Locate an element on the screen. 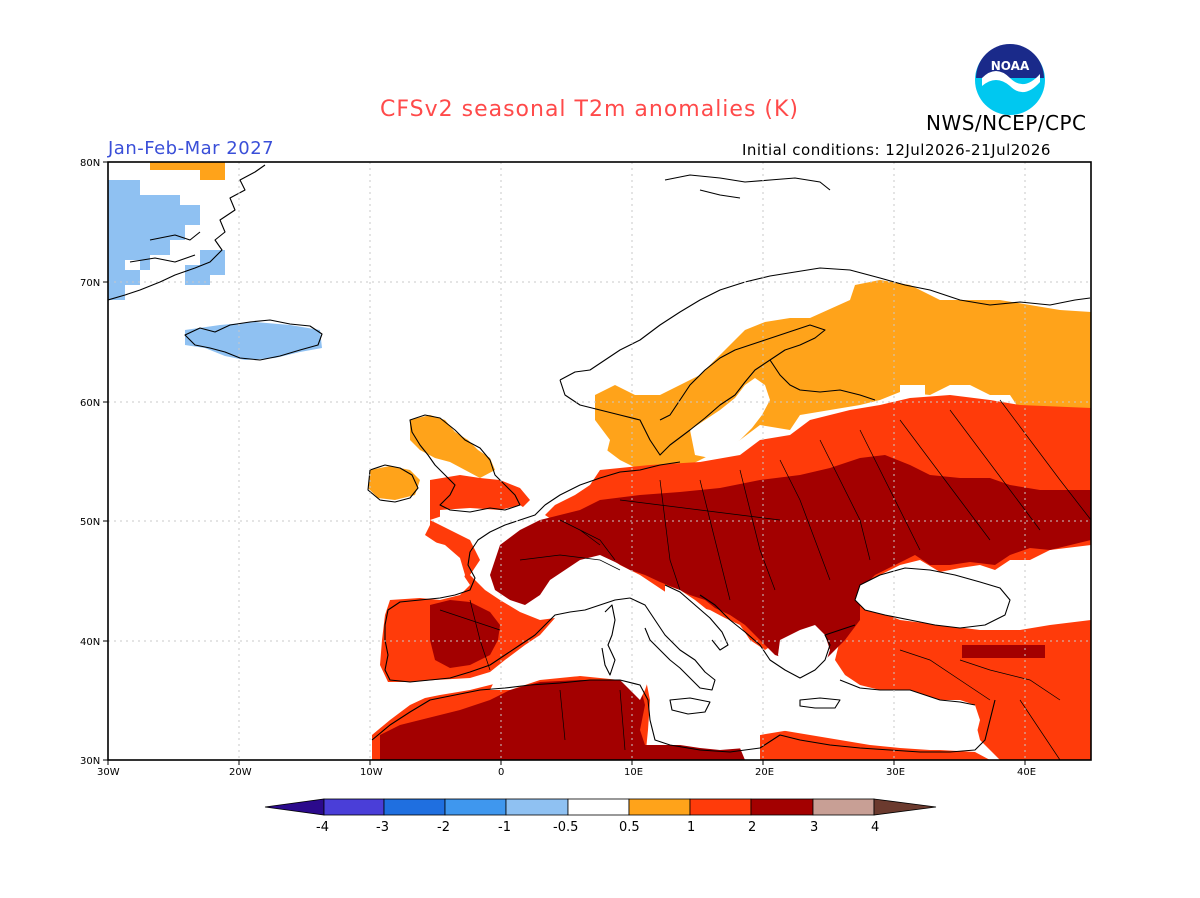  english-channel is located at coordinates (485, 515).